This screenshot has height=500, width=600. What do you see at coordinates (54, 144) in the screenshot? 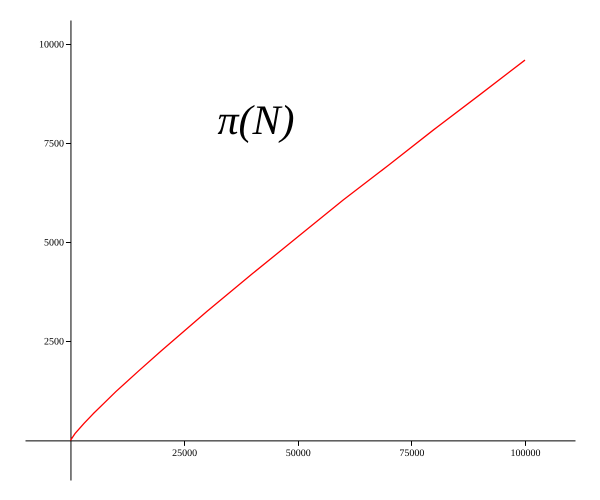
I see `y-tick-label: 7500` at bounding box center [54, 144].